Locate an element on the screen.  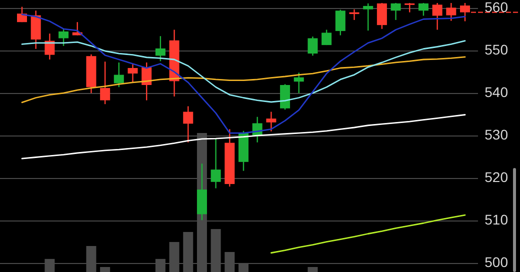
y-tick-label: 500 is located at coordinates (496, 262).